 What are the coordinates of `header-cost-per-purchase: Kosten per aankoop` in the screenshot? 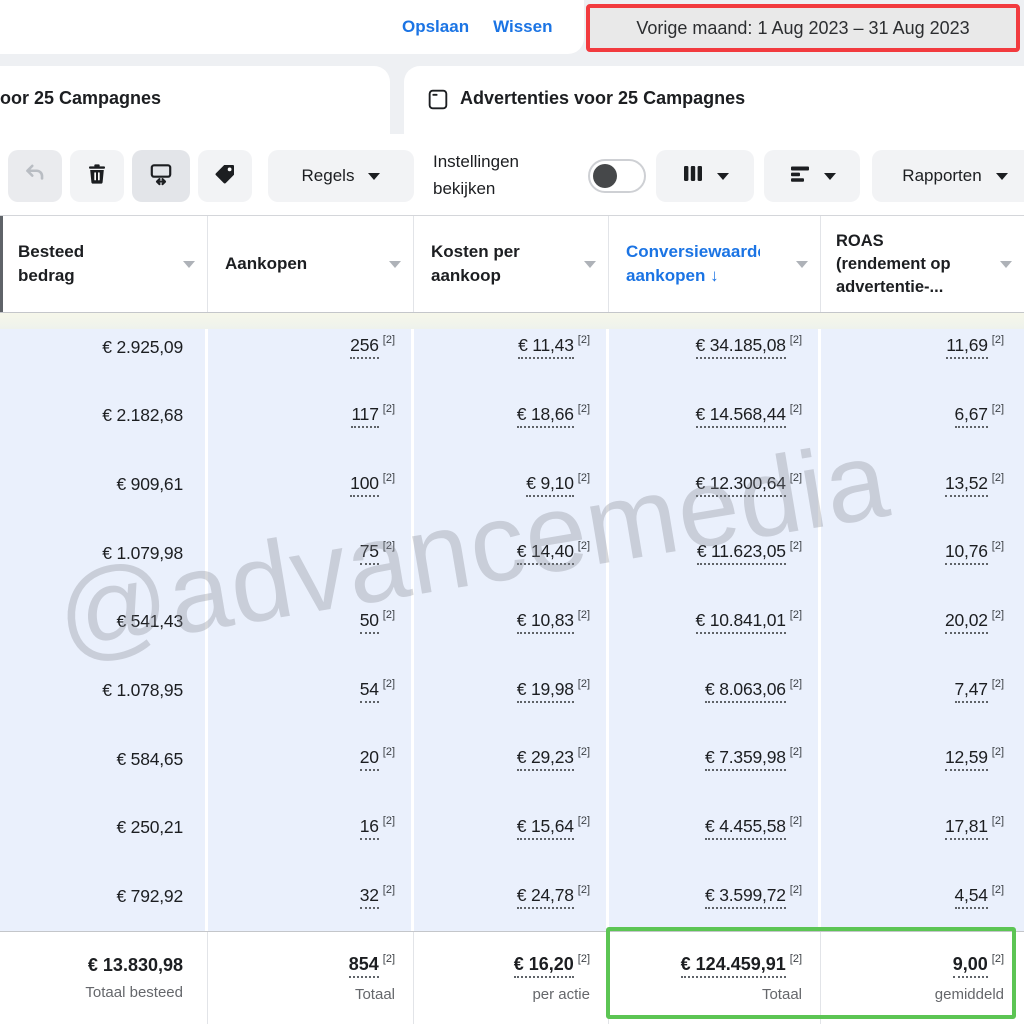 It's located at (510, 264).